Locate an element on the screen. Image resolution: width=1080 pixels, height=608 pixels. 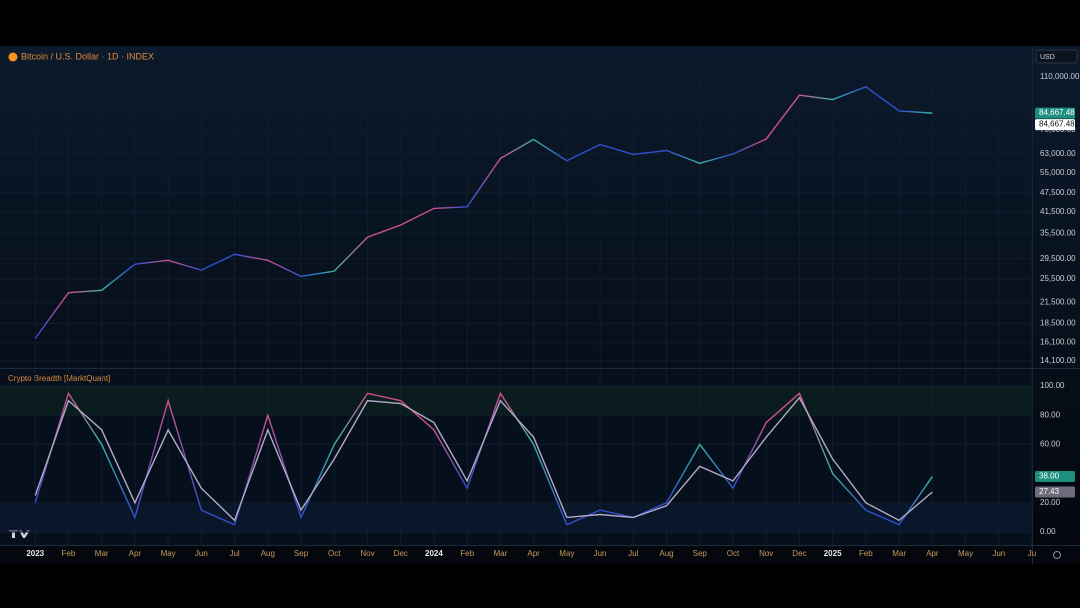
last-value-label: 84,667.48 is located at coordinates (1057, 112).